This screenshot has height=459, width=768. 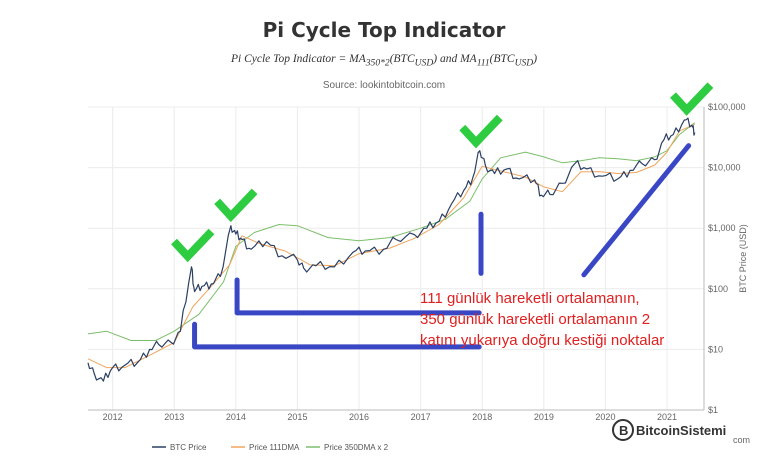 I want to click on x-tick-label: 2014, so click(x=236, y=417).